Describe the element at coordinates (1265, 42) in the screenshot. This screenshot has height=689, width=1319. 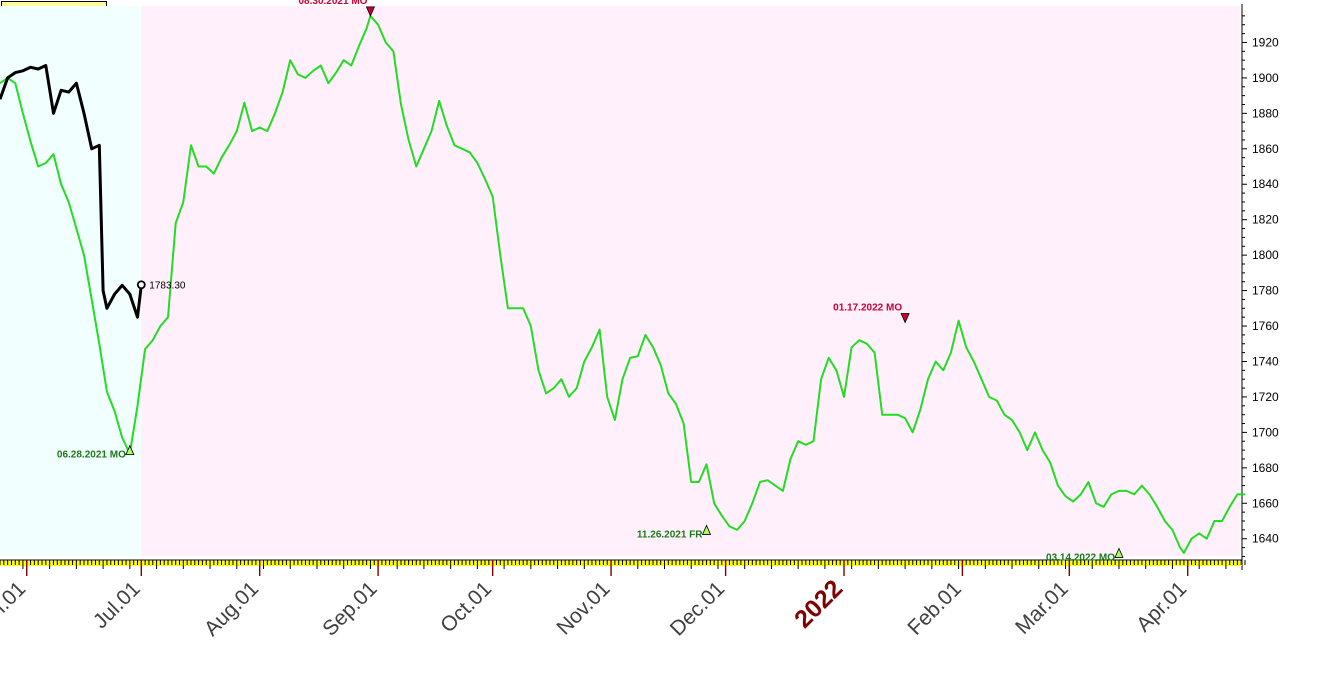
I see `y-tick-label: 1920` at that location.